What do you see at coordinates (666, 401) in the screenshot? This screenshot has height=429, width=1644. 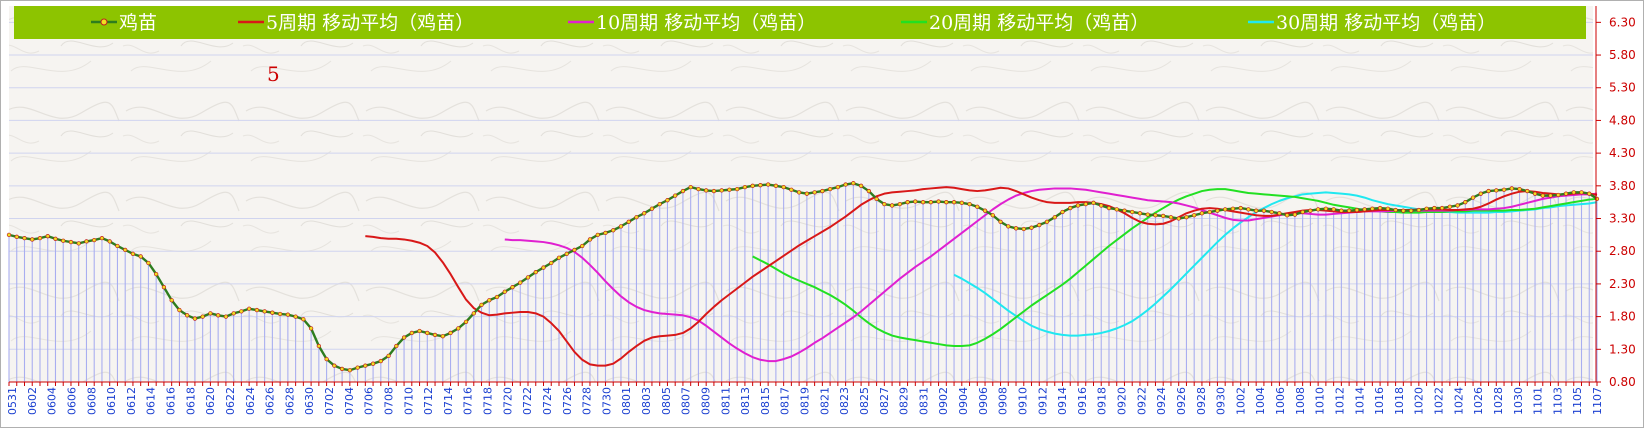 I see `x-tick-label: 0805` at bounding box center [666, 401].